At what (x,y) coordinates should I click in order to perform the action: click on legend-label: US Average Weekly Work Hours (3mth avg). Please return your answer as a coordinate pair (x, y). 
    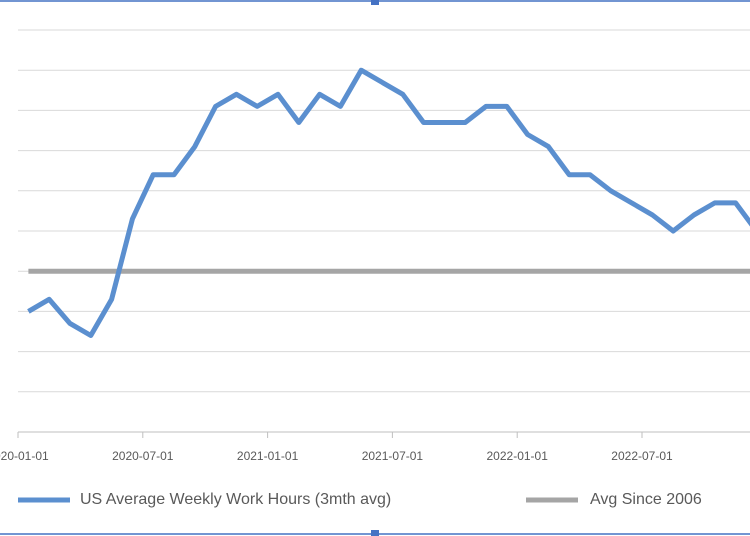
    Looking at the image, I should click on (235, 499).